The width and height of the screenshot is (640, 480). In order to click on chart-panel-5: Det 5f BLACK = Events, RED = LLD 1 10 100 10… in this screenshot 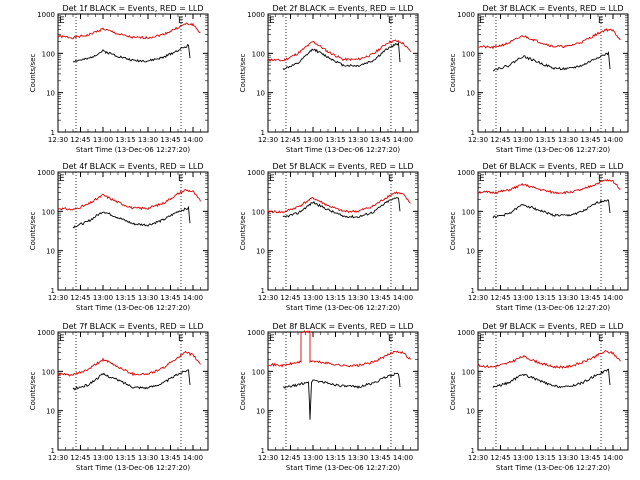, I will do `click(329, 237)`.